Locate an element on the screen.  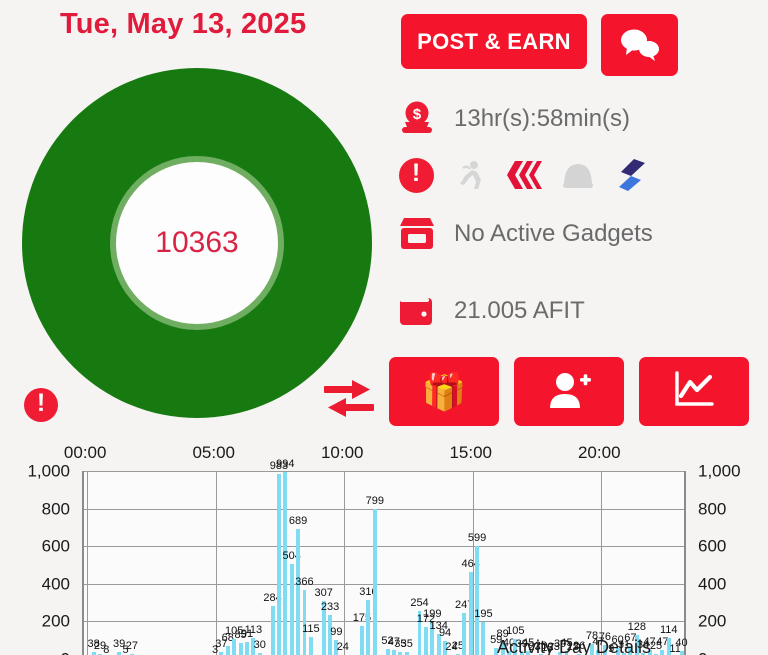
x-tick-label: 10:00 is located at coordinates (342, 452).